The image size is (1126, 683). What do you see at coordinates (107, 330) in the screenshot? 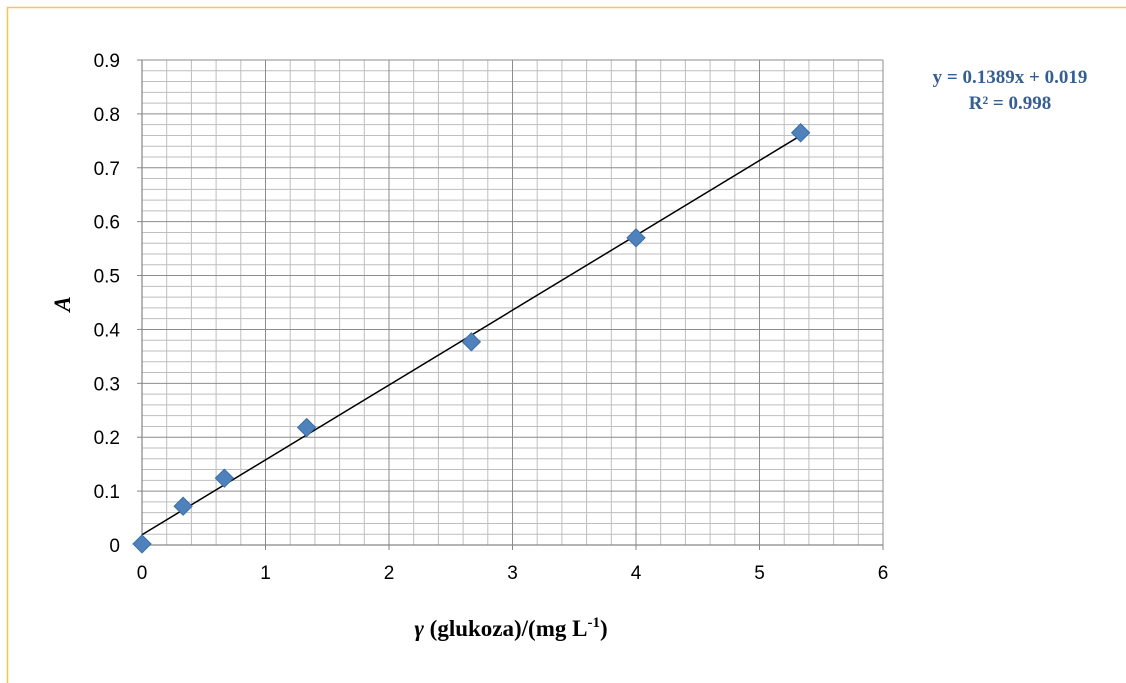
I see `y-tick-label: 0.4` at bounding box center [107, 330].